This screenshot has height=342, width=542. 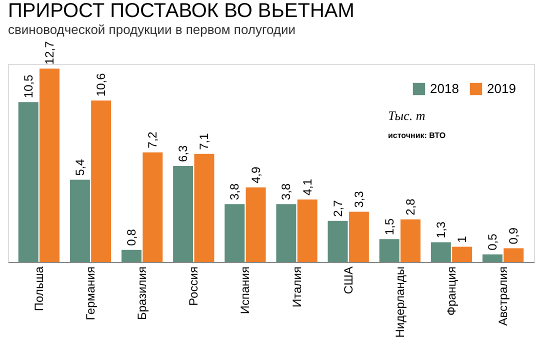 What do you see at coordinates (49, 52) in the screenshot?
I see `data-label: 12,7` at bounding box center [49, 52].